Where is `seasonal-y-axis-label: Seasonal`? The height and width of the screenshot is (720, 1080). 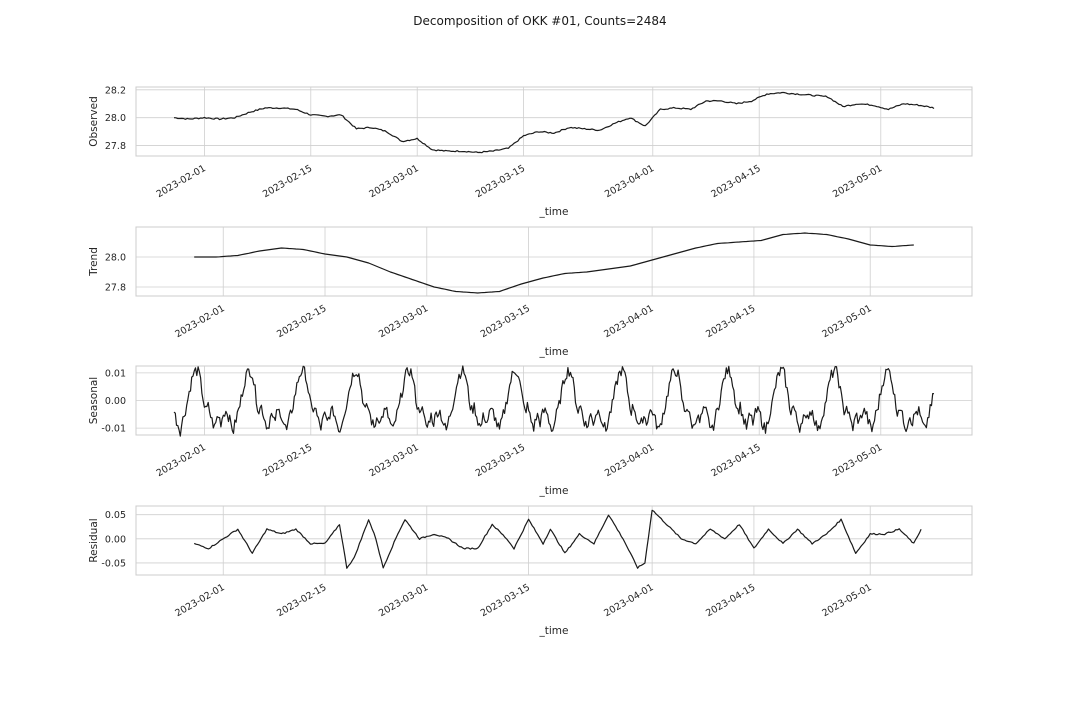
seasonal-y-axis-label: Seasonal is located at coordinates (94, 400).